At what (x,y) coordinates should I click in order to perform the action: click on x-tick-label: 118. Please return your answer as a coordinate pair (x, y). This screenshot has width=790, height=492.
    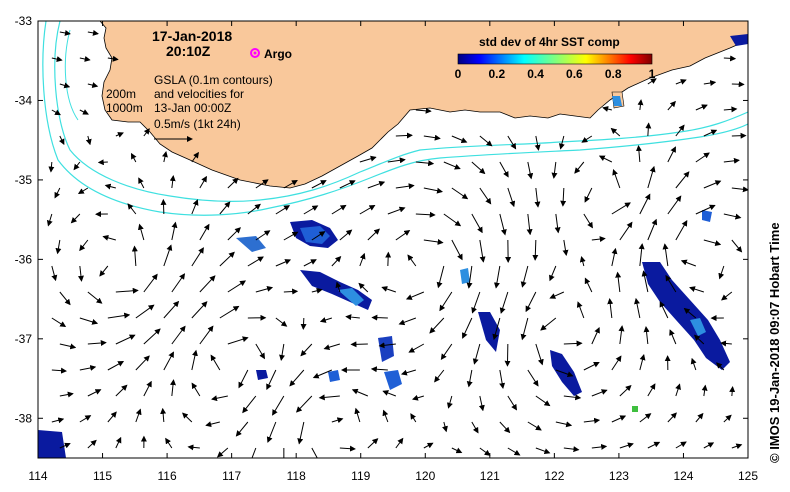
    Looking at the image, I should click on (296, 476).